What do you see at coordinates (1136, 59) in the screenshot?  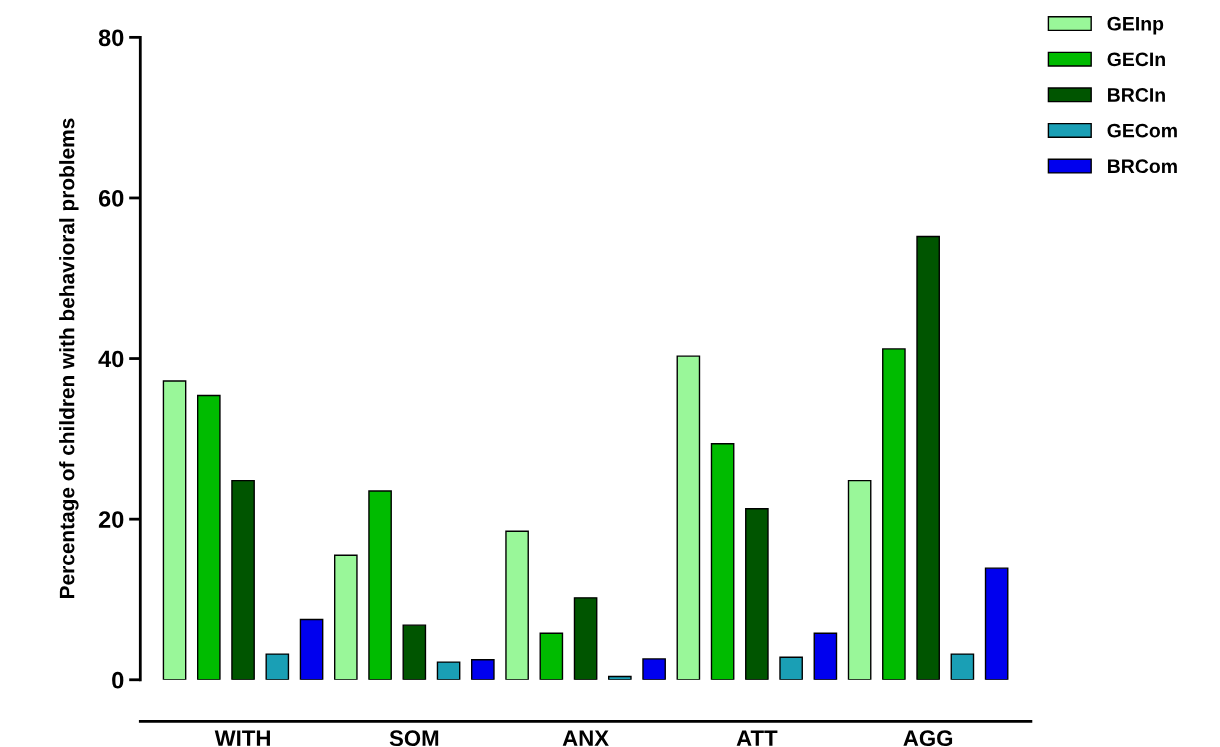 I see `legend-label: GECIn` at bounding box center [1136, 59].